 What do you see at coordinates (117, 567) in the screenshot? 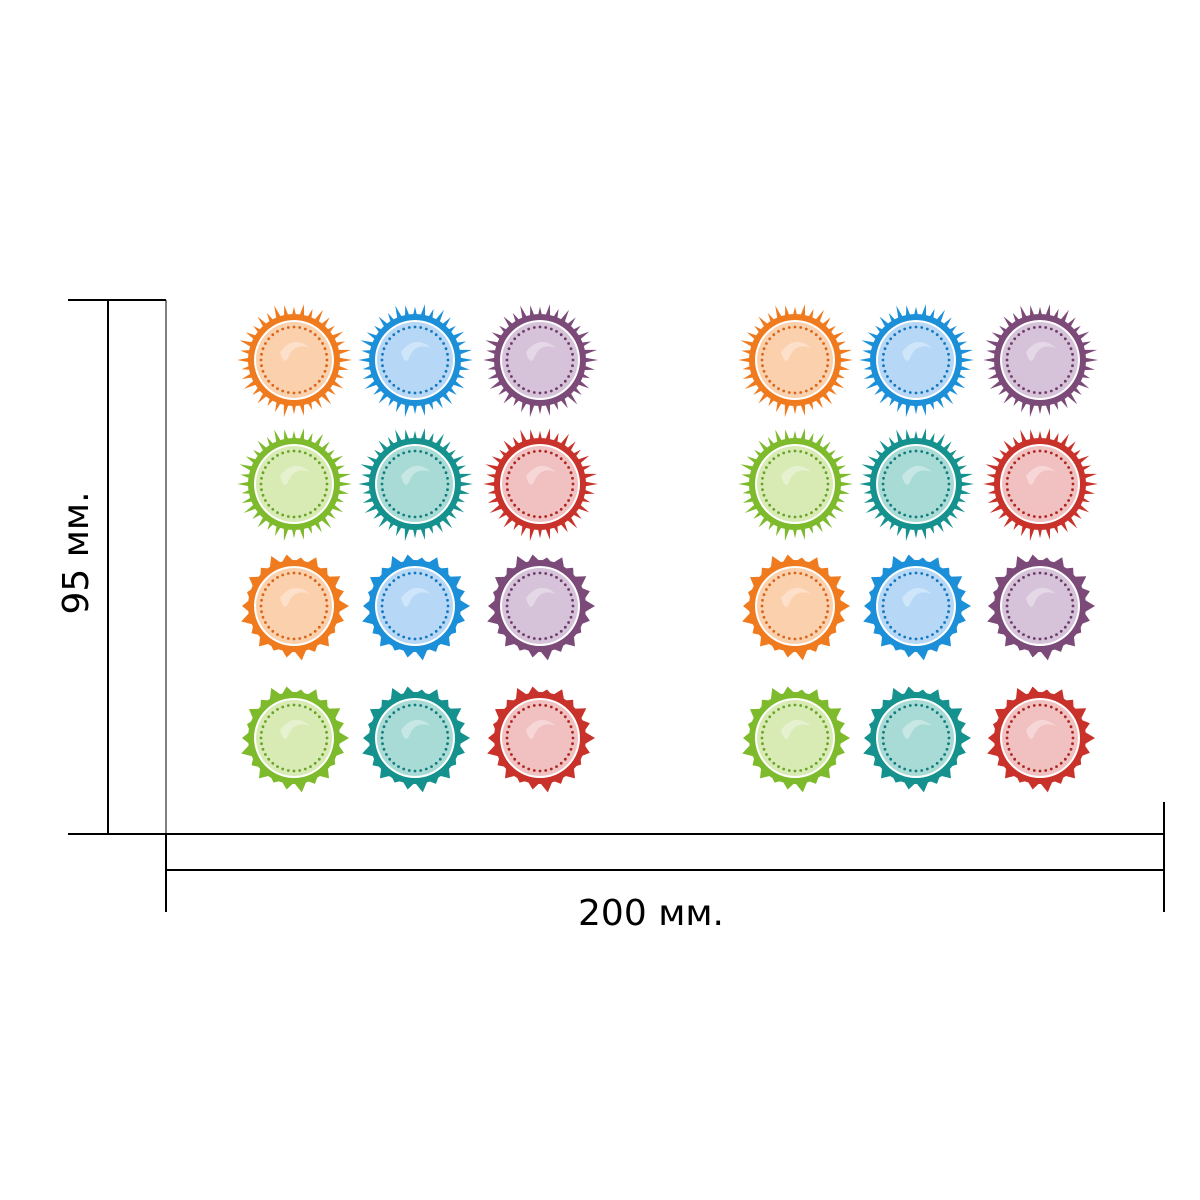
I see `height-dimension` at bounding box center [117, 567].